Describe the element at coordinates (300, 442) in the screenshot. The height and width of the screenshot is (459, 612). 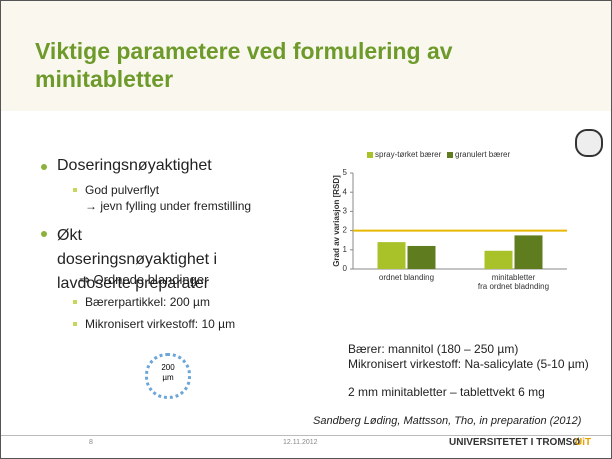
I see `date: 12.11.2012` at that location.